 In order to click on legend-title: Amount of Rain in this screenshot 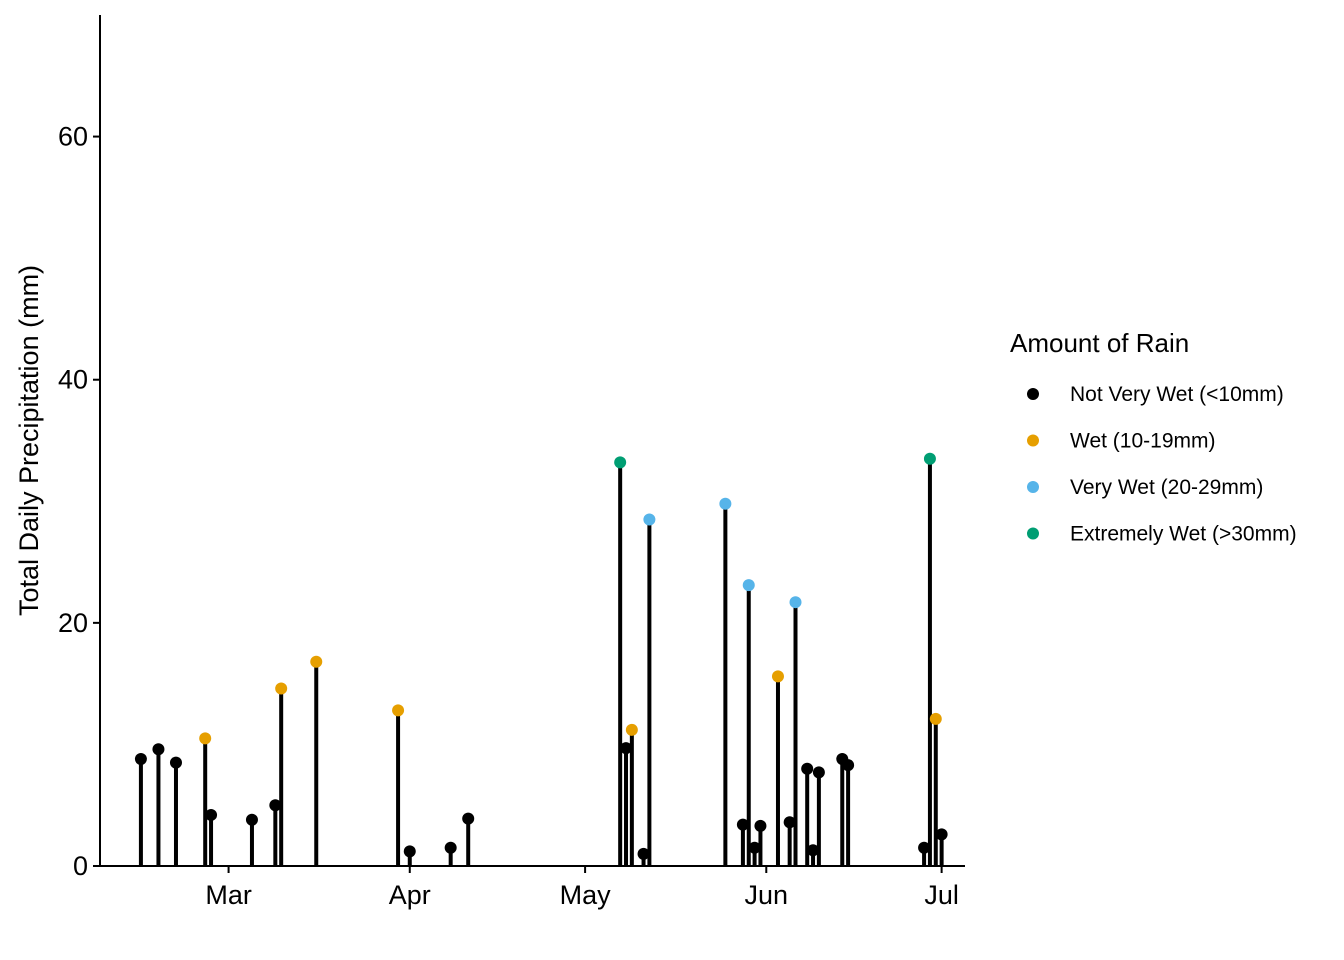, I will do `click(1099, 343)`.